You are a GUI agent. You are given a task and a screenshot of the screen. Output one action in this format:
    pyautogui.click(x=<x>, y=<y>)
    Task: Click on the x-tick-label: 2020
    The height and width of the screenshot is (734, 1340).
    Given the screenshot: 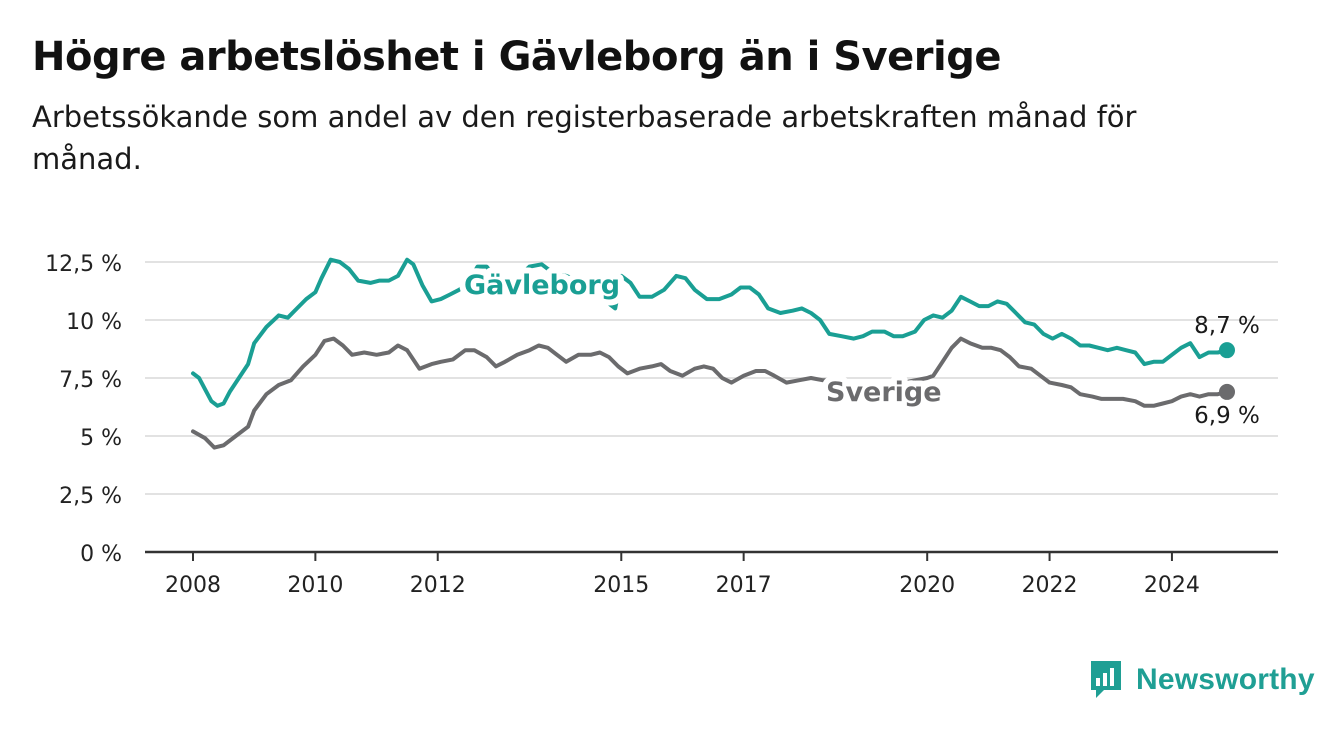 What is the action you would take?
    pyautogui.click(x=927, y=585)
    